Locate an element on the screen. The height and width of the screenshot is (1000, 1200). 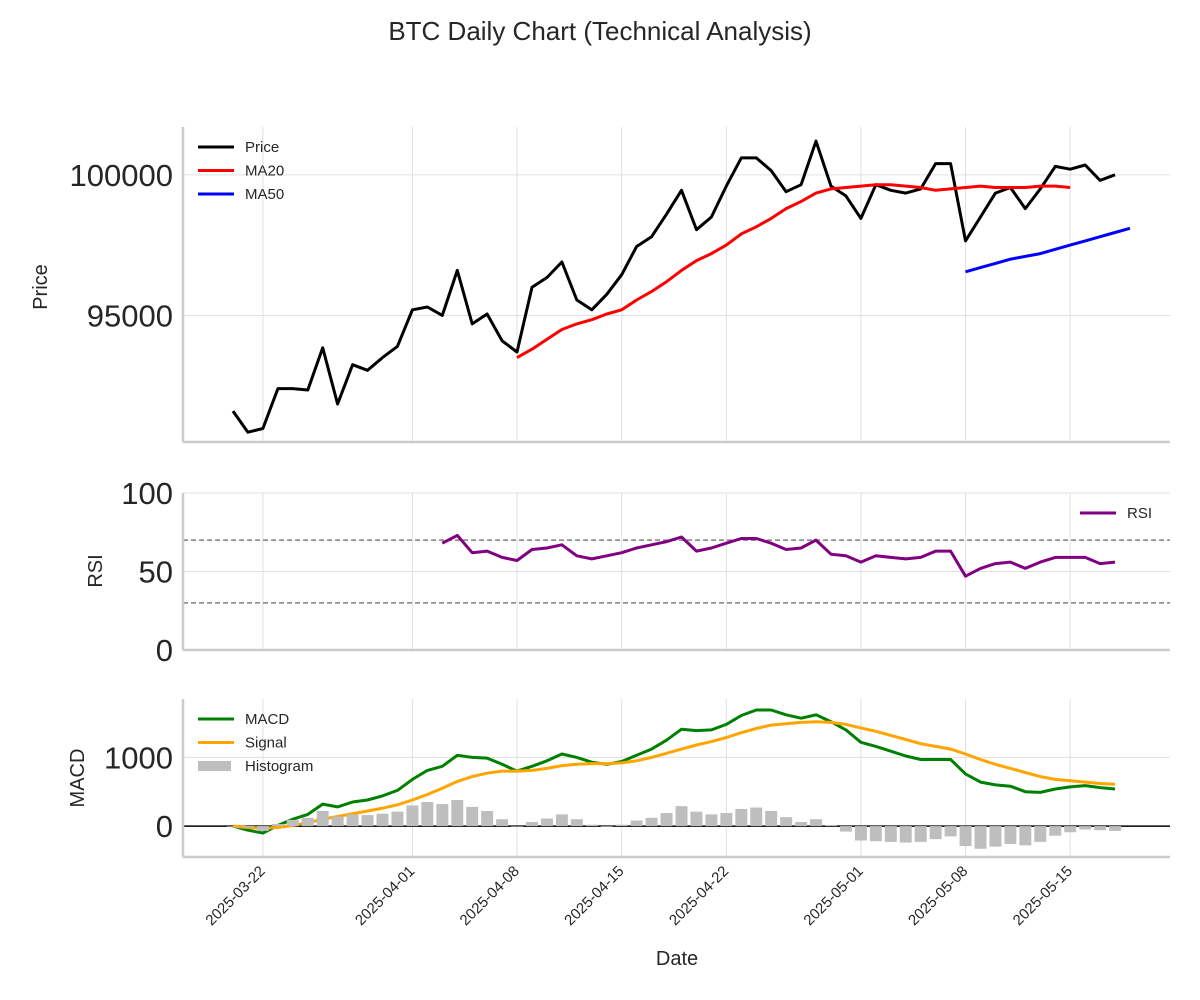
macd-legend: MACD Signal Histogram is located at coordinates (255, 743).